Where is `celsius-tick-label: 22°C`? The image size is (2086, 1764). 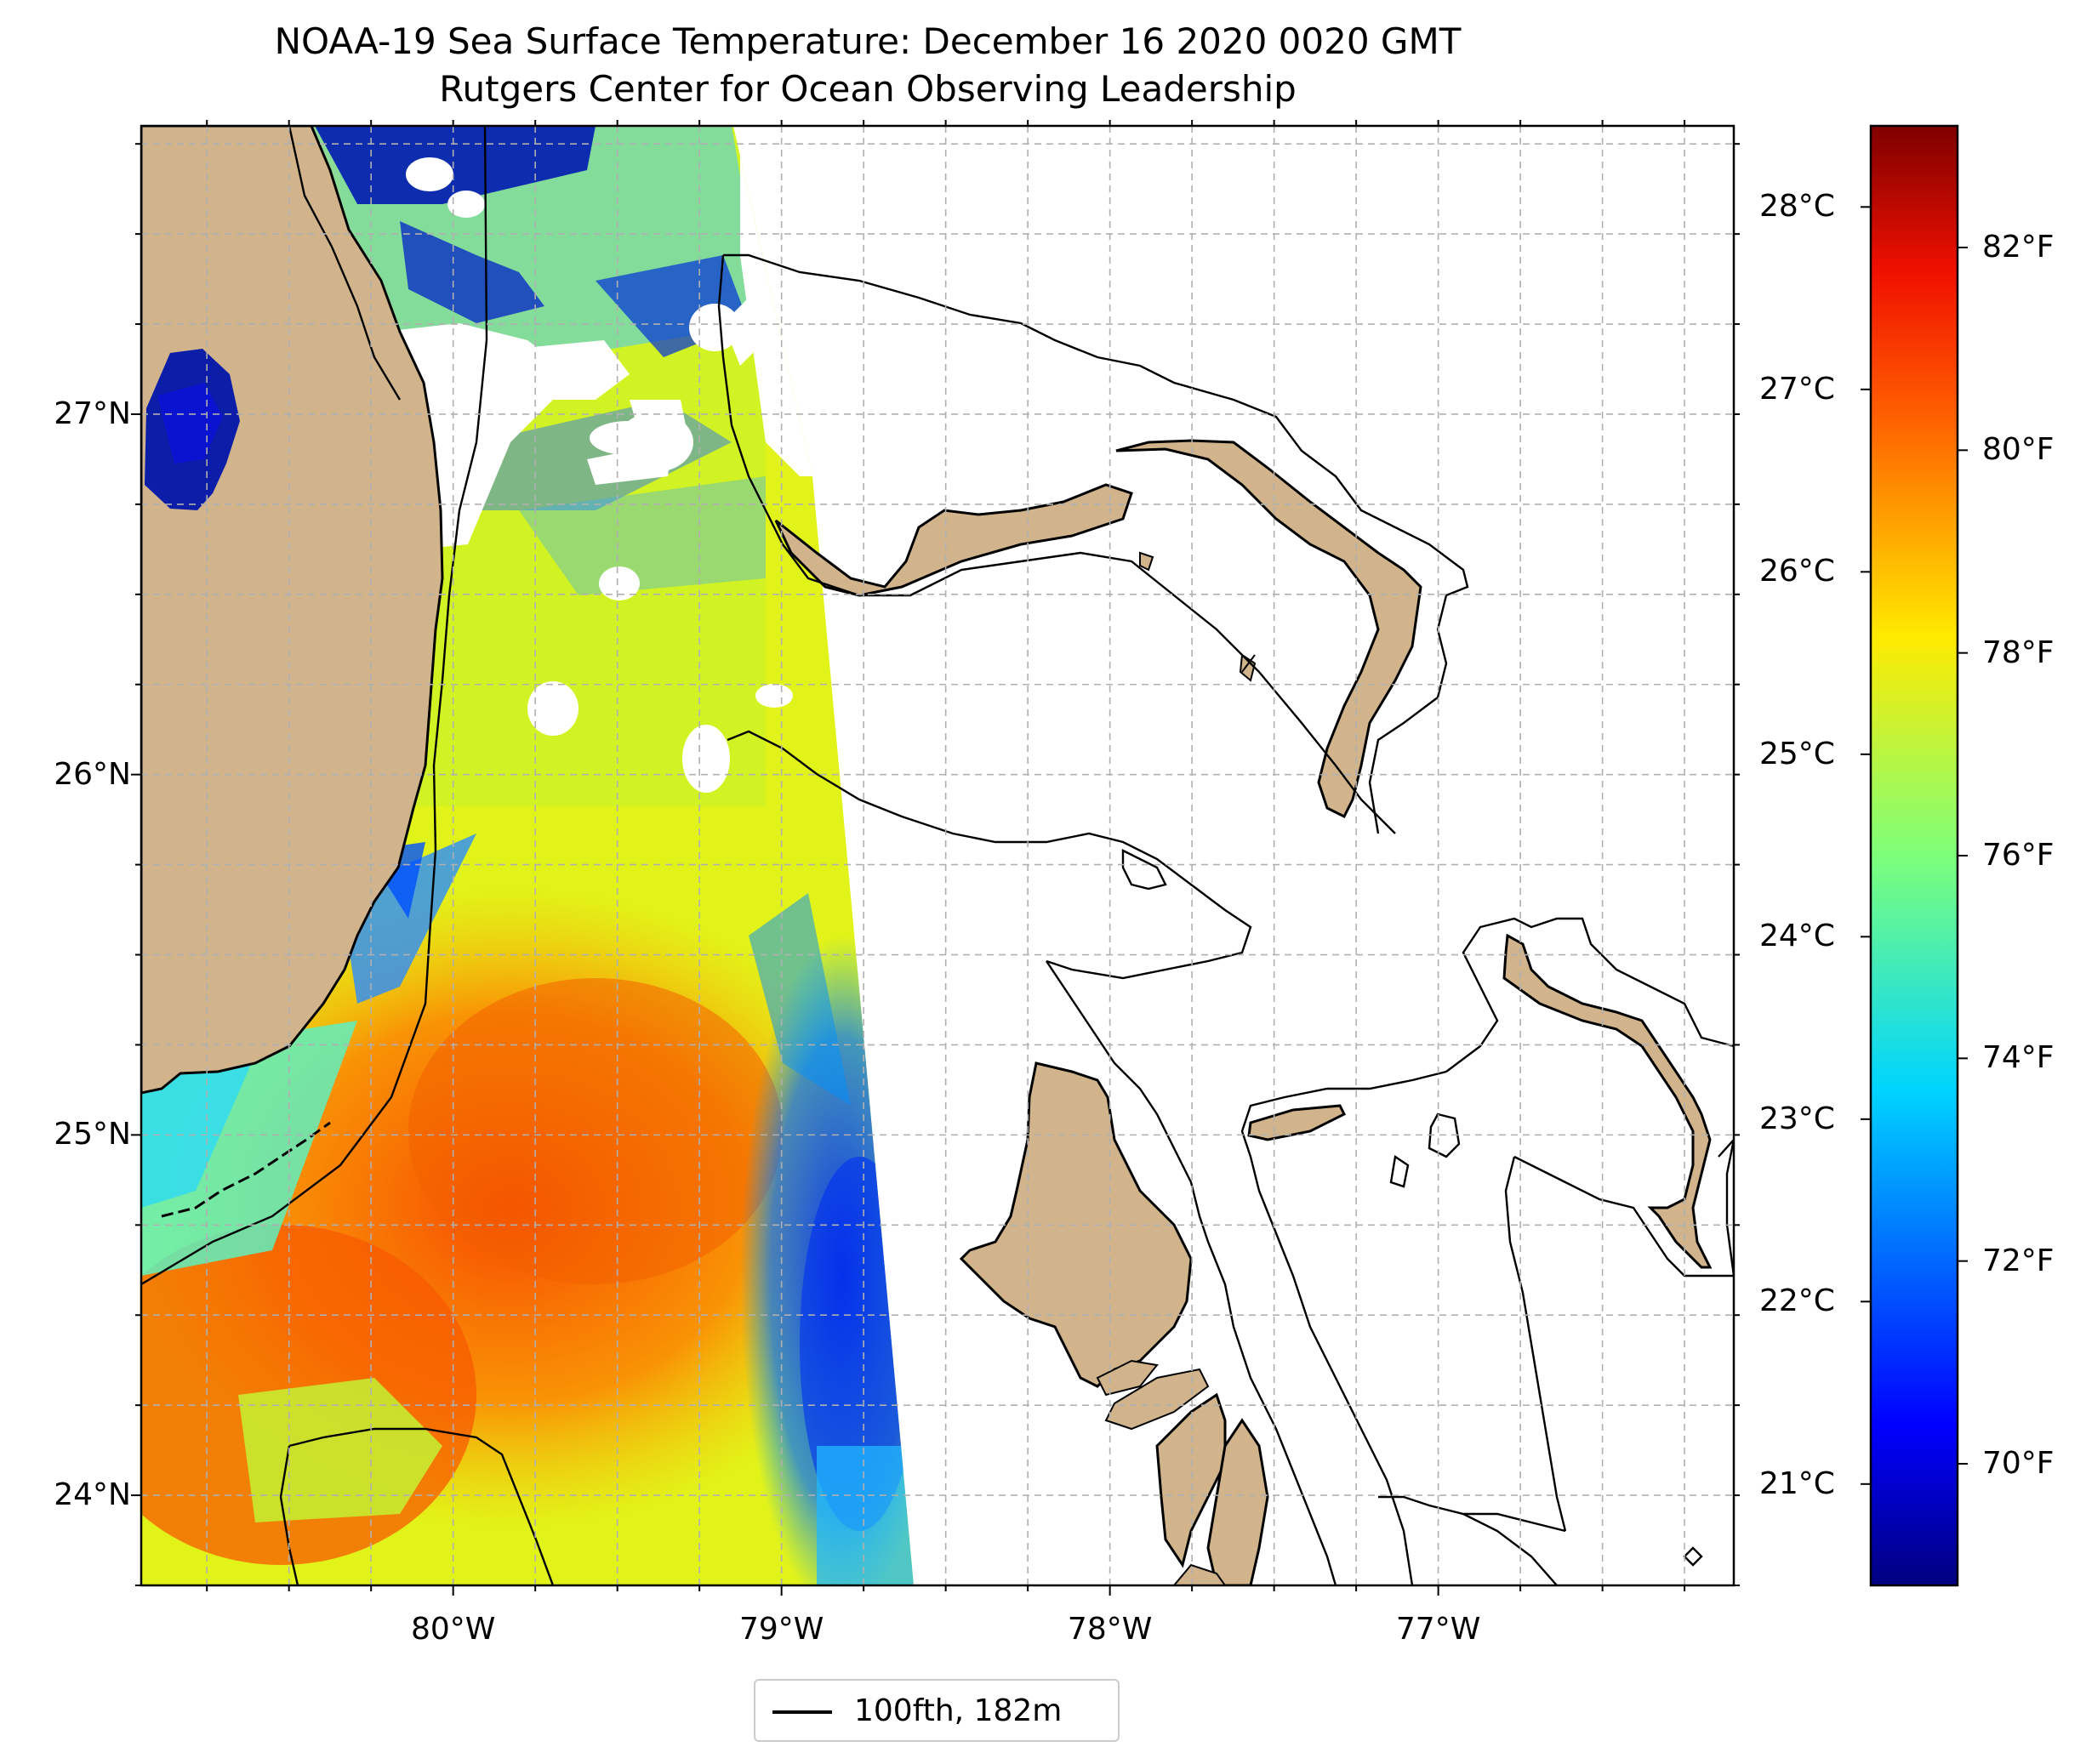 celsius-tick-label: 22°C is located at coordinates (1797, 1301).